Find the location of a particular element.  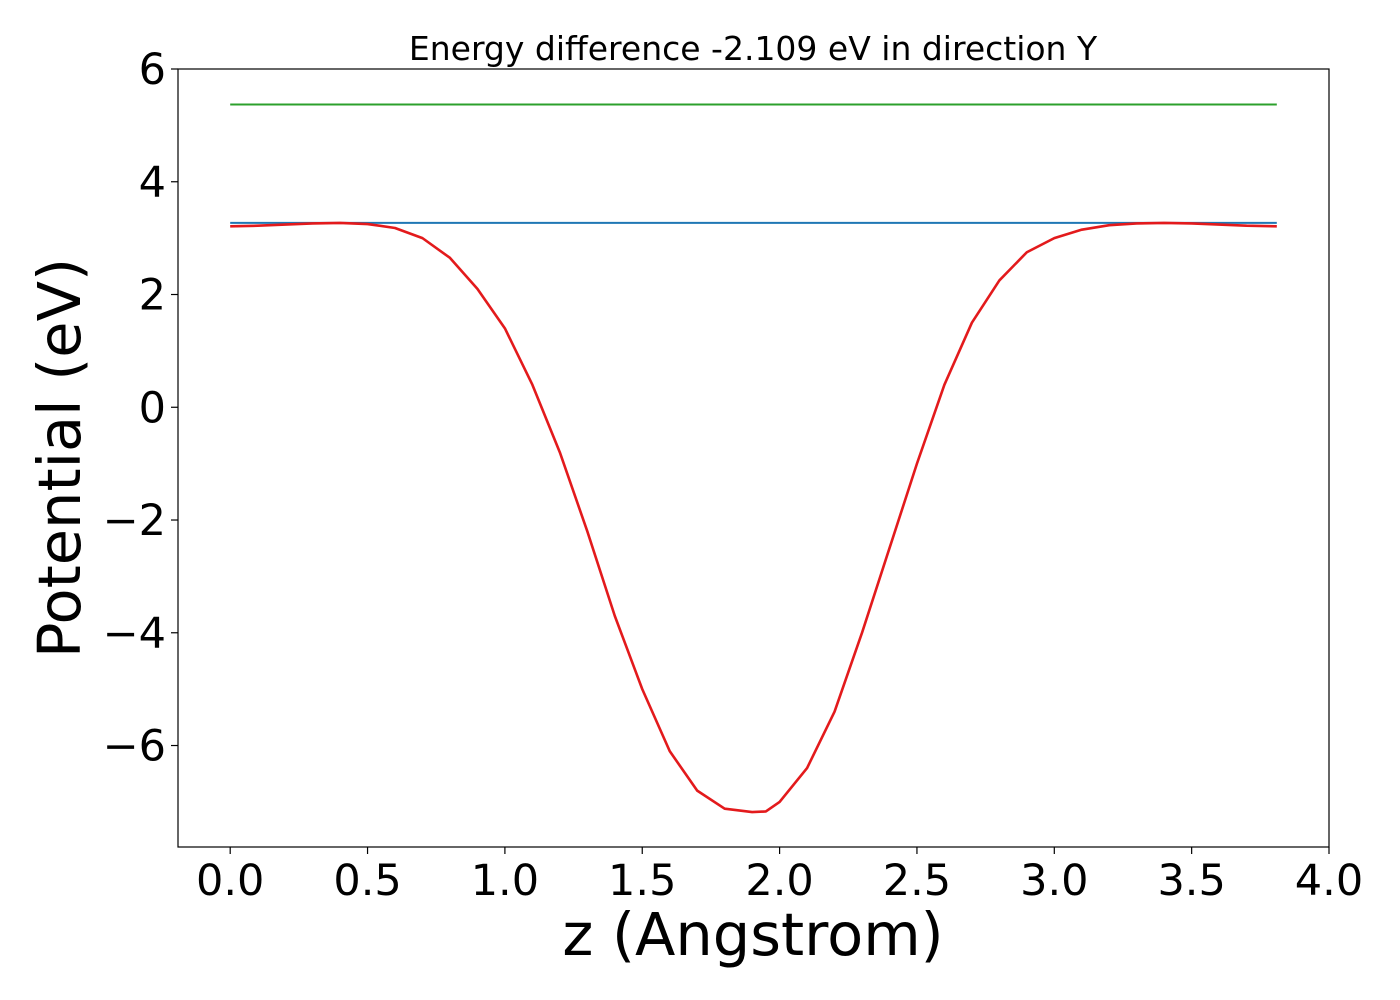

x-tick-label: 0.0 is located at coordinates (230, 881).